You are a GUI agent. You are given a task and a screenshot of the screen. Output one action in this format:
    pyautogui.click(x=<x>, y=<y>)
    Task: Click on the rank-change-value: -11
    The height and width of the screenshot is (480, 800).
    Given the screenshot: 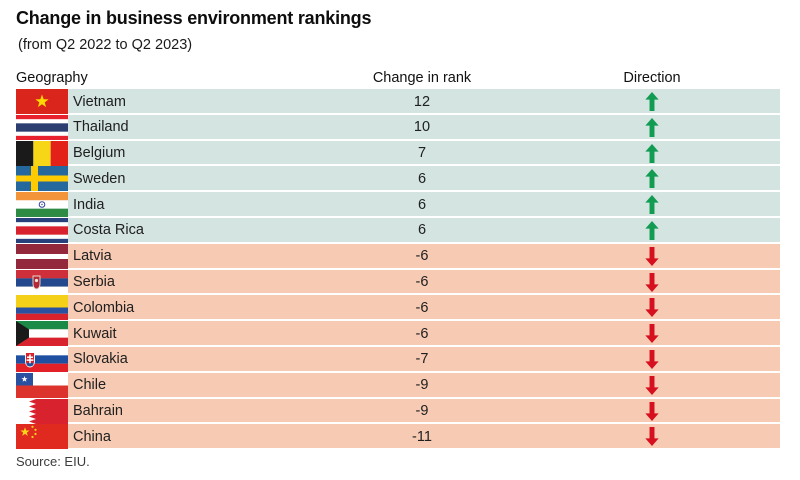 What is the action you would take?
    pyautogui.click(x=422, y=436)
    